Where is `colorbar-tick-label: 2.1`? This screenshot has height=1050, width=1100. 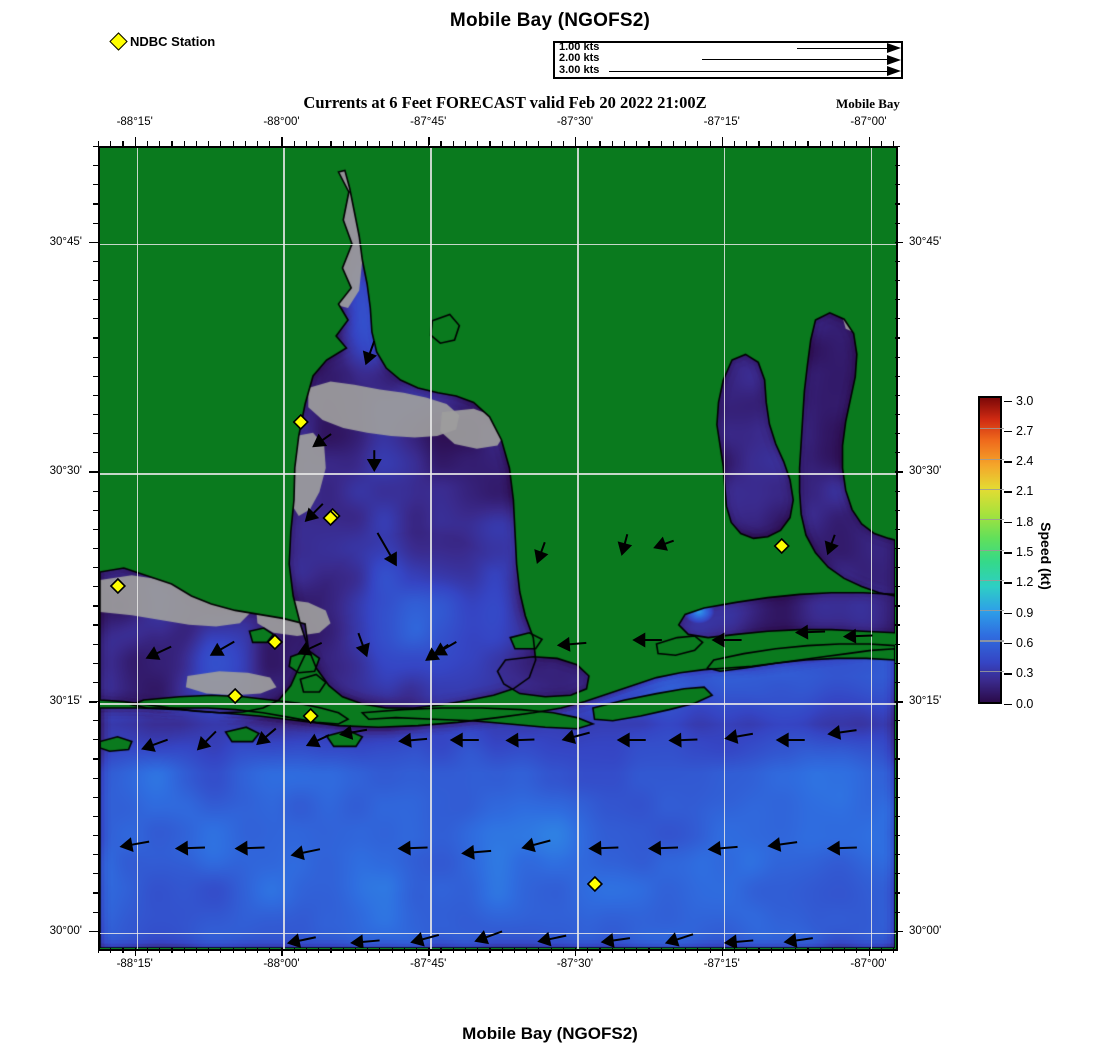
colorbar-tick-label: 2.1 is located at coordinates (1025, 491).